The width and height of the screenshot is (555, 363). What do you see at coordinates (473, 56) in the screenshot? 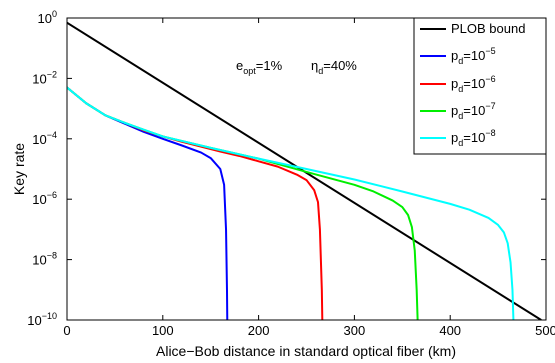
I see `legend-label-1: pd=10−5` at bounding box center [473, 56].